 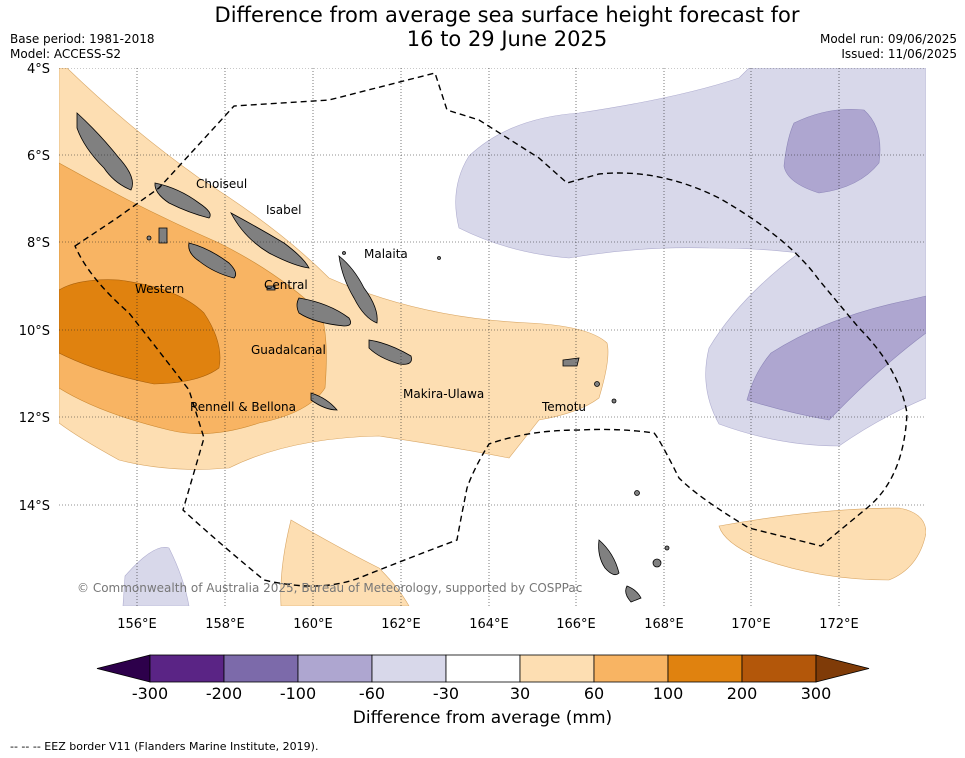 What do you see at coordinates (38, 69) in the screenshot?
I see `lat-tick: 4°S` at bounding box center [38, 69].